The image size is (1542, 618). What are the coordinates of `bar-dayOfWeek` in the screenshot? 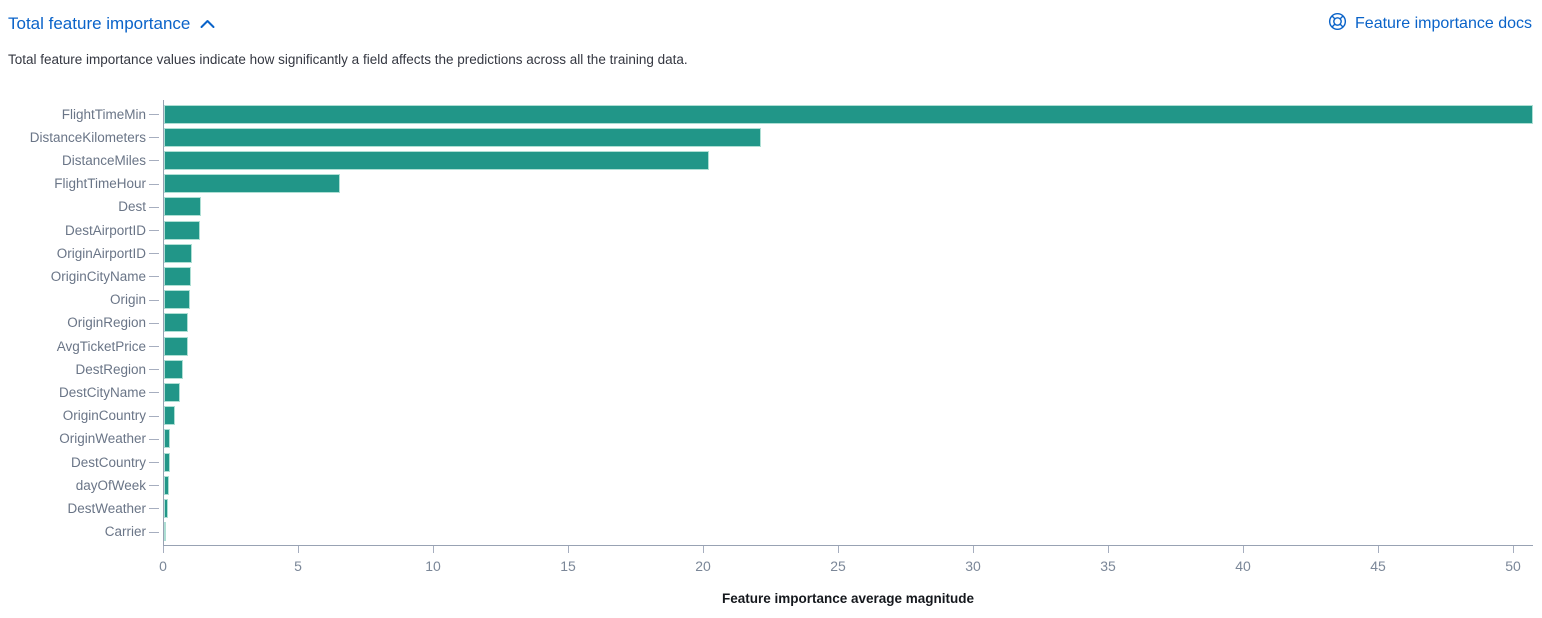 It's located at (167, 485).